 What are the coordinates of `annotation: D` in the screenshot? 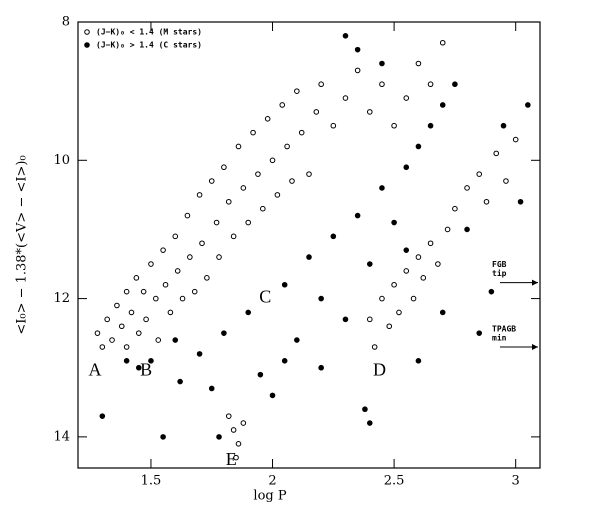 It's located at (379, 369).